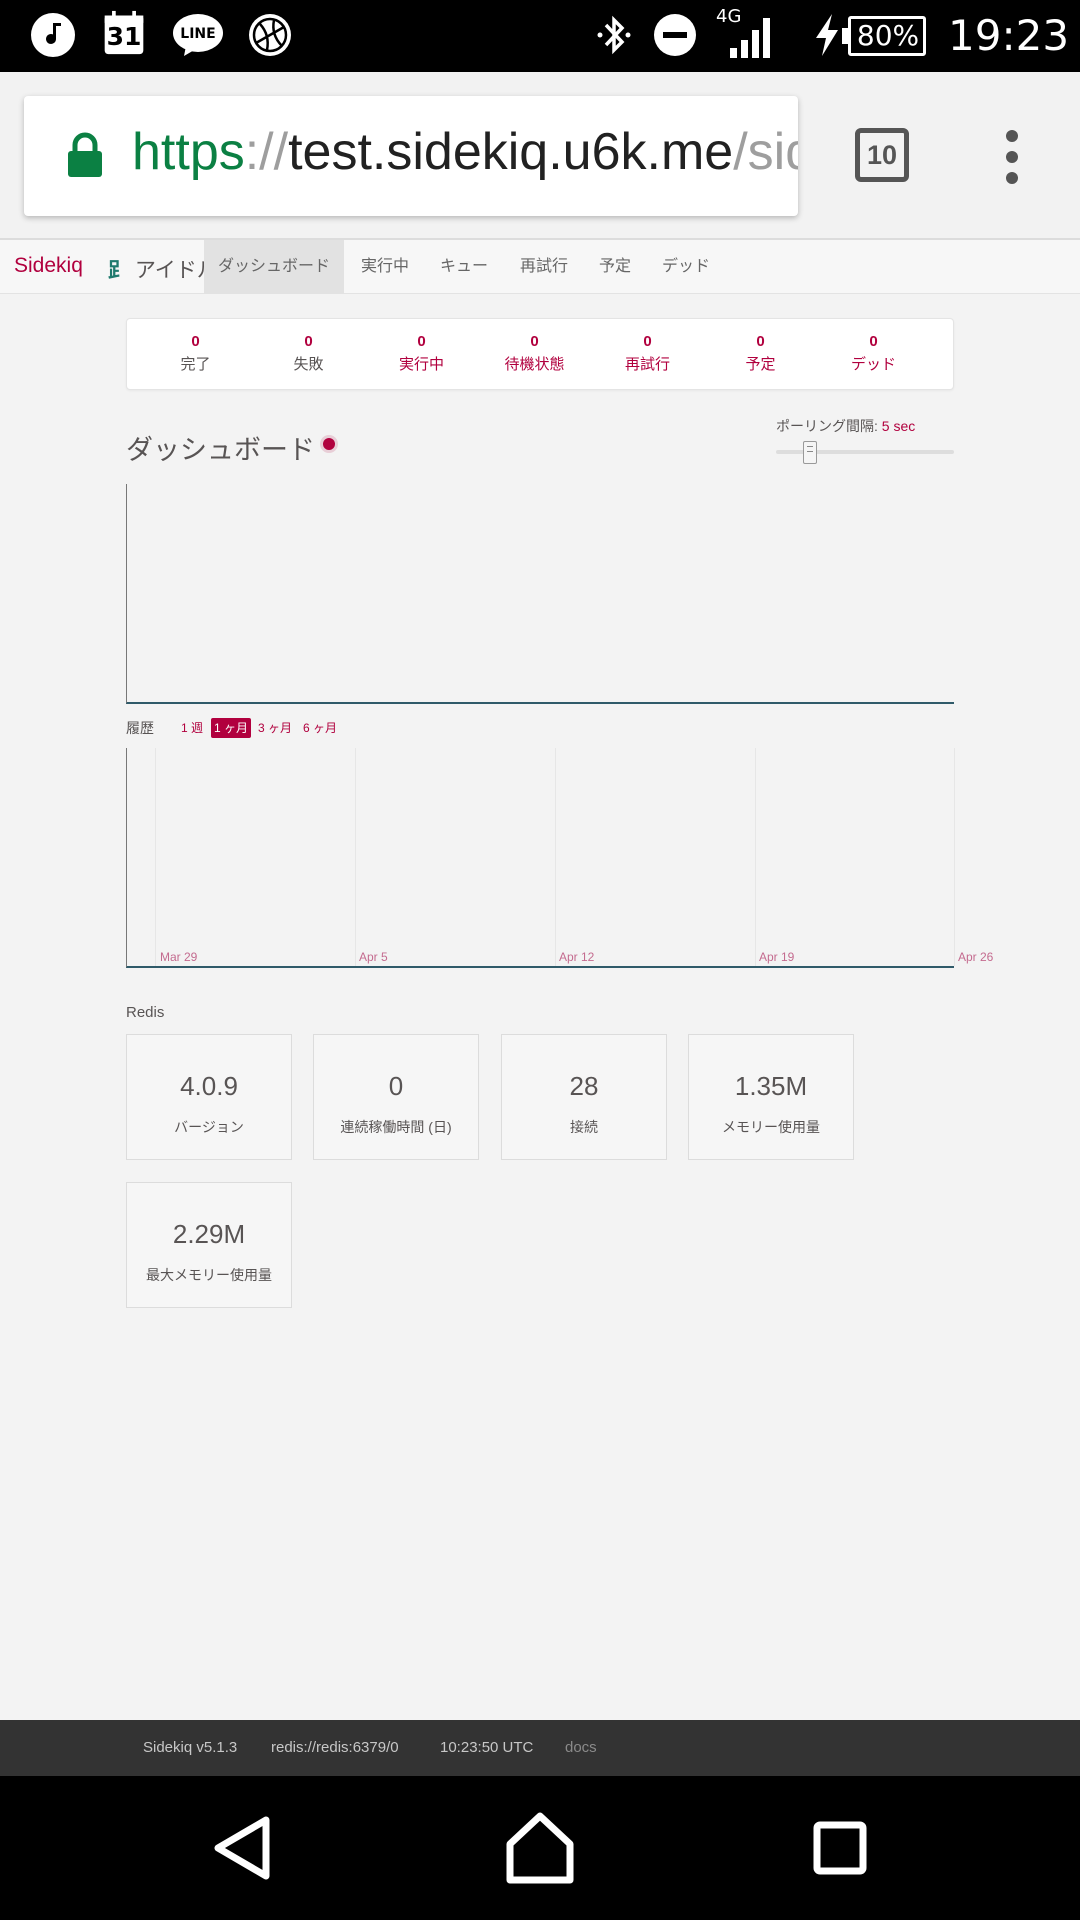 The image size is (1080, 1920). Describe the element at coordinates (771, 1086) in the screenshot. I see `redis-stat-value: 1.35M` at that location.